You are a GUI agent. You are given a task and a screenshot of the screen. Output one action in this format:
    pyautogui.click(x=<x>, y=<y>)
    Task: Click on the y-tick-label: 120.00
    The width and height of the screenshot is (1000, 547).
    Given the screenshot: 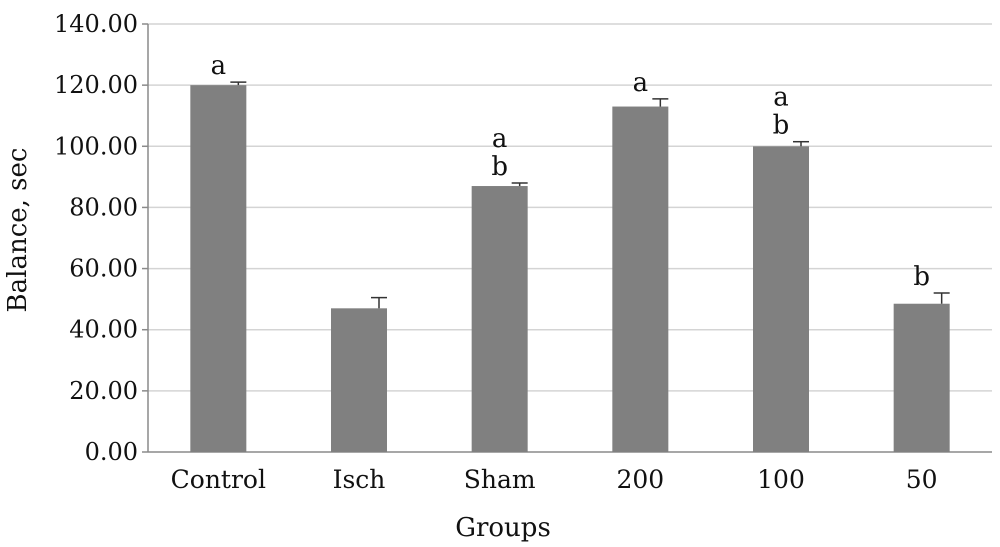 What is the action you would take?
    pyautogui.click(x=96, y=85)
    